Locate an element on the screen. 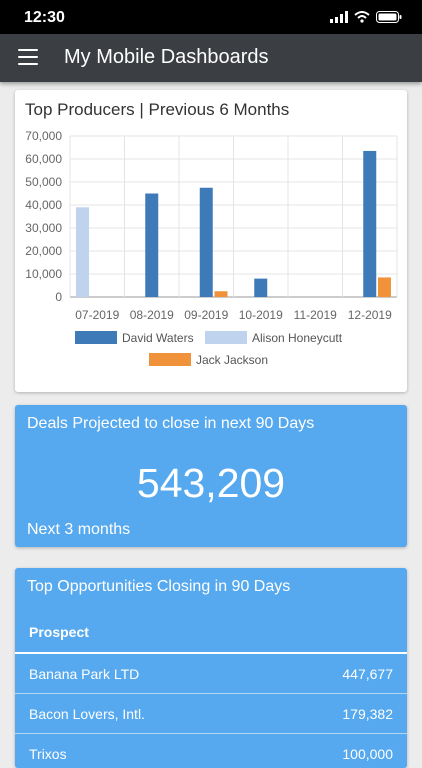 The width and height of the screenshot is (422, 768). status-icons is located at coordinates (366, 17).